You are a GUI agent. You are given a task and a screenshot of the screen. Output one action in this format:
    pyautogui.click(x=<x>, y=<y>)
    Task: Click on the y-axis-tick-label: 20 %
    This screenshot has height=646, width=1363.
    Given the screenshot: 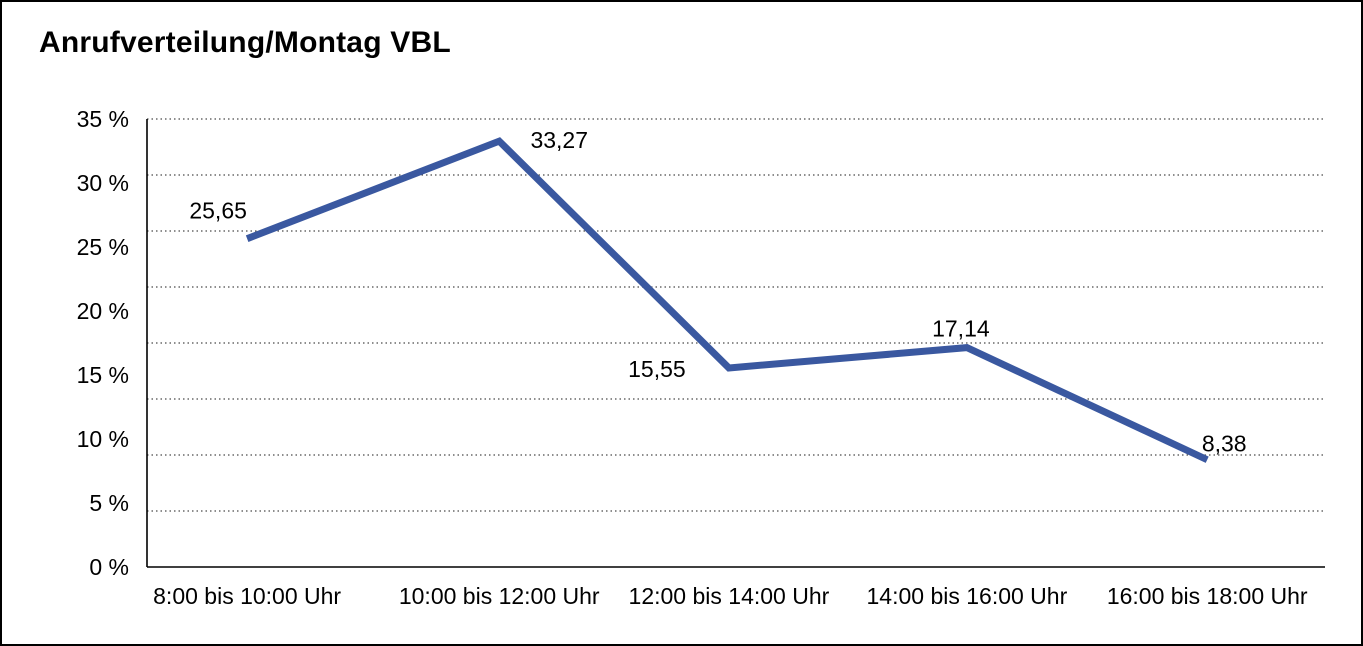 What is the action you would take?
    pyautogui.click(x=103, y=311)
    